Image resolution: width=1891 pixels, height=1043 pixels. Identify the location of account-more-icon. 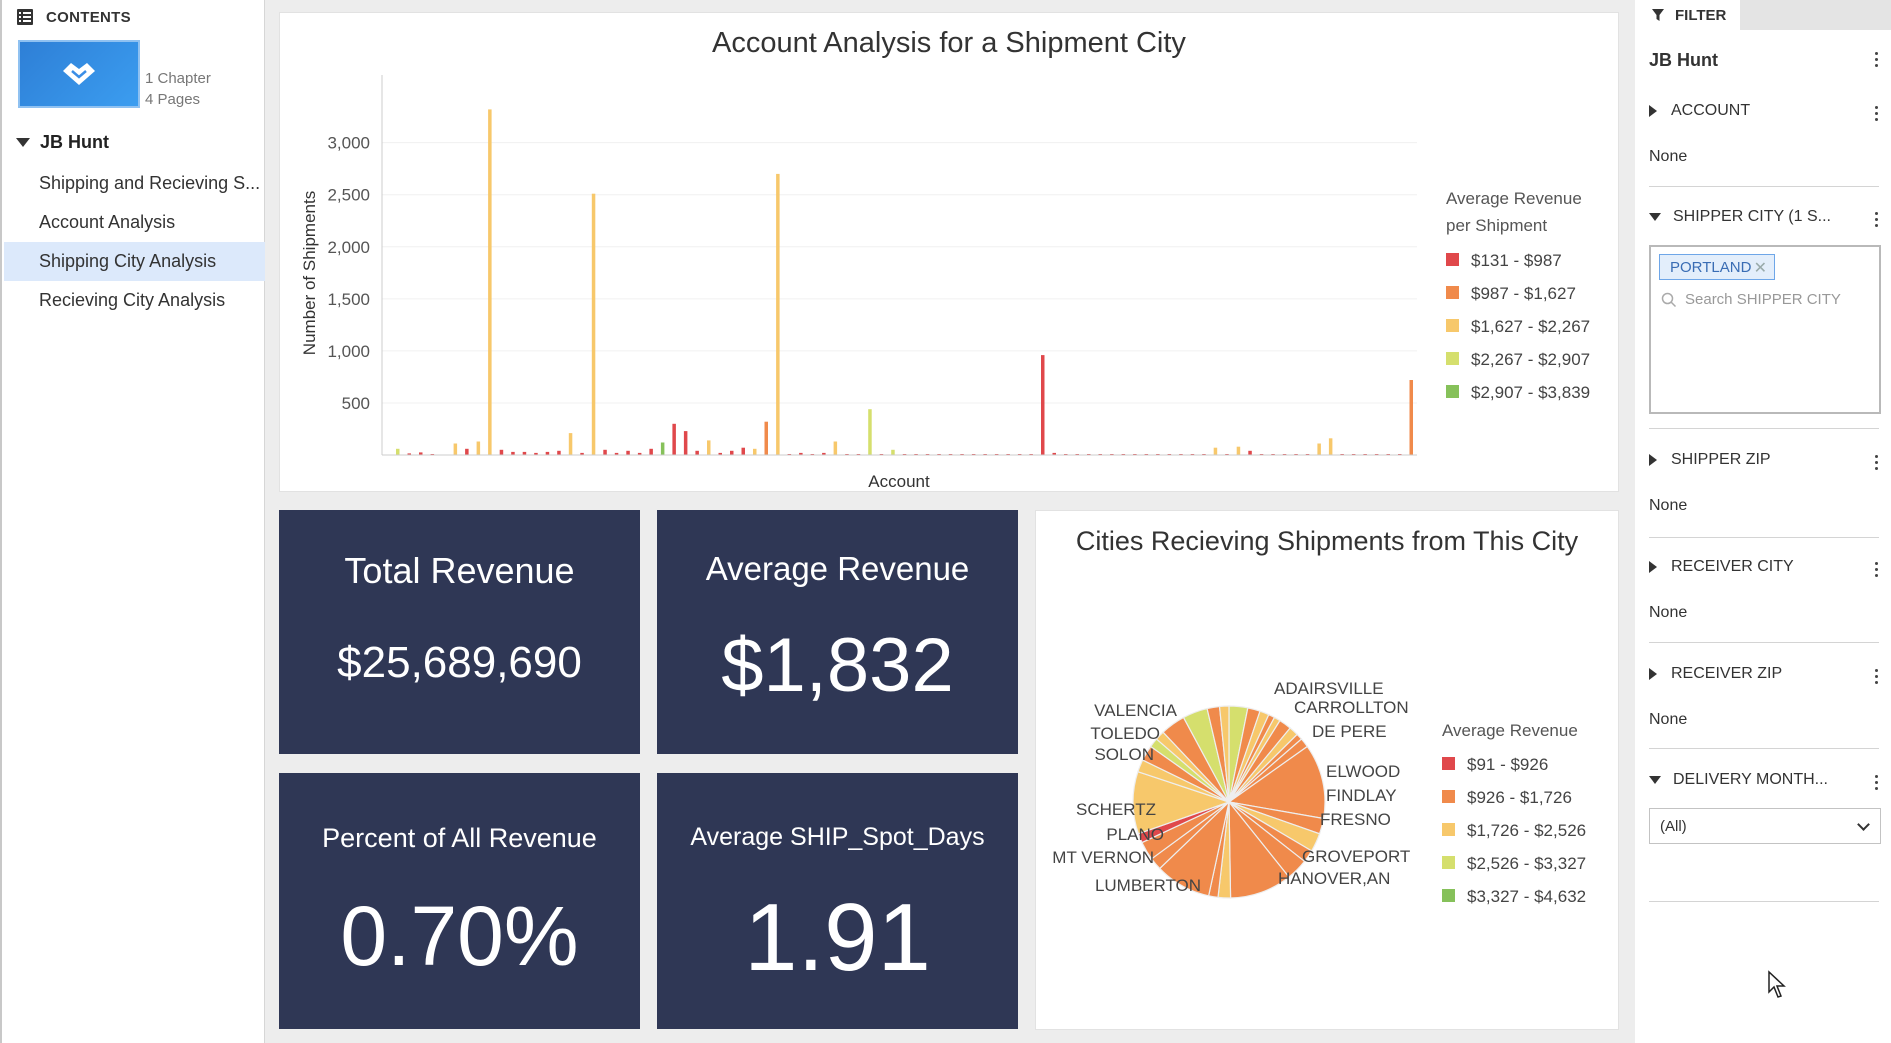
(1877, 115).